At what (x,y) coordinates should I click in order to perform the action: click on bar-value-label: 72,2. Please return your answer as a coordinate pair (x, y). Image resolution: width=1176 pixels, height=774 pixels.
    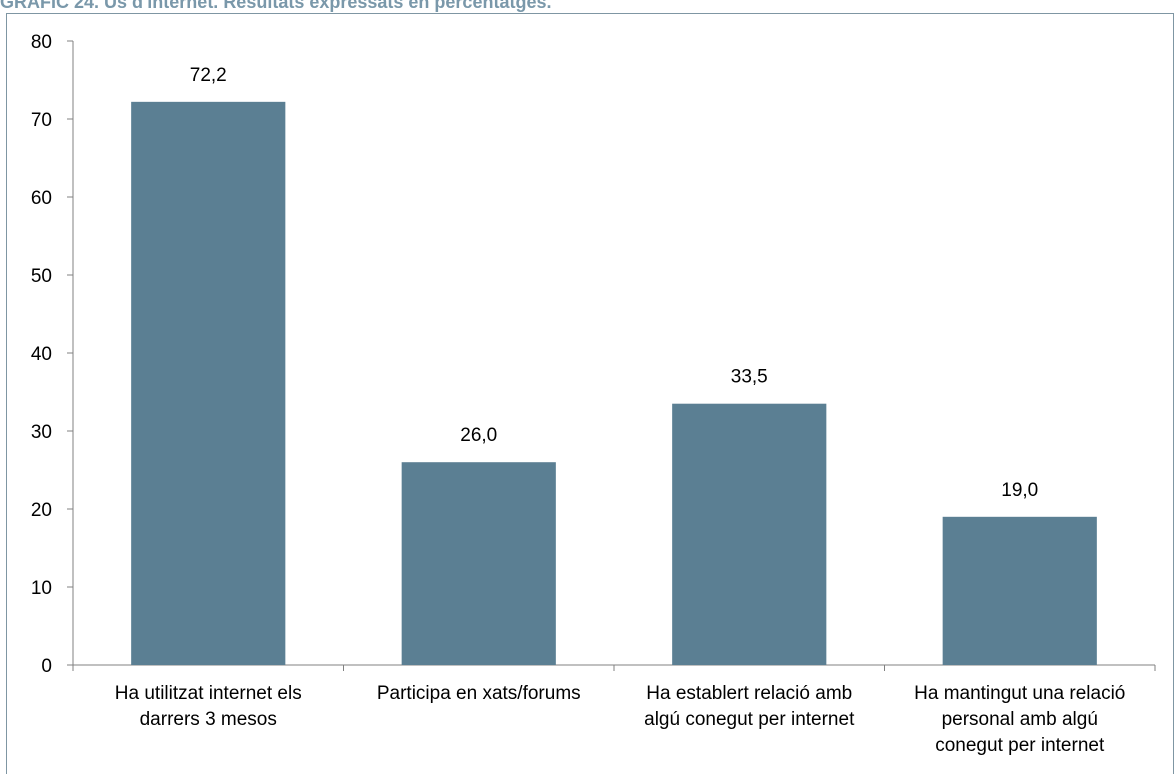
    Looking at the image, I should click on (208, 75).